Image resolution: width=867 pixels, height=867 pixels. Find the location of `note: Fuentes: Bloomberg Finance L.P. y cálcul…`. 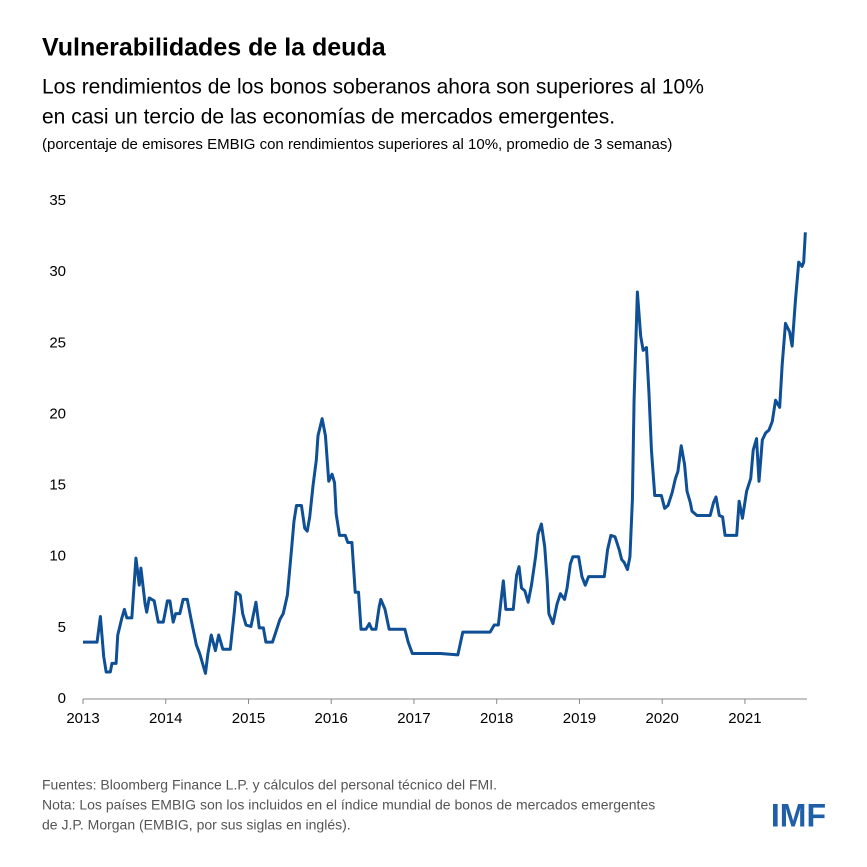

note: Fuentes: Bloomberg Finance L.P. y cálcul… is located at coordinates (269, 785).